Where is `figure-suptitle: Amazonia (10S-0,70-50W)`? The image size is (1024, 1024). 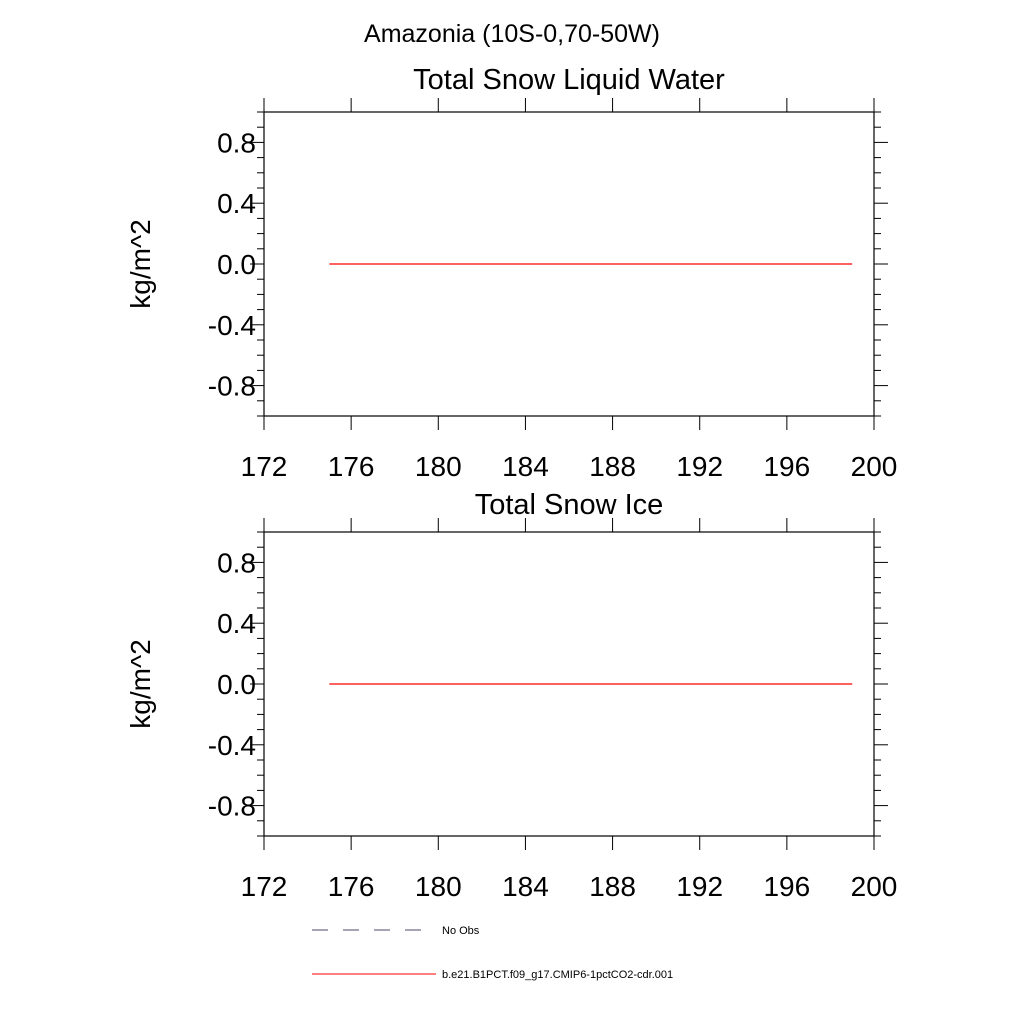 figure-suptitle: Amazonia (10S-0,70-50W) is located at coordinates (512, 34).